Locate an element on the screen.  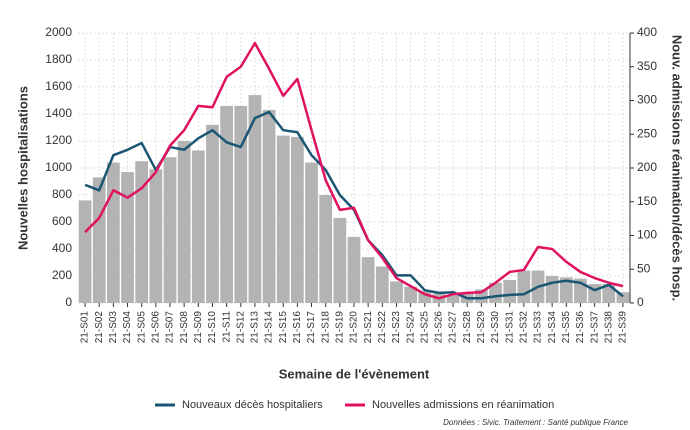
y-tick-label: 1200 is located at coordinates (58, 140).